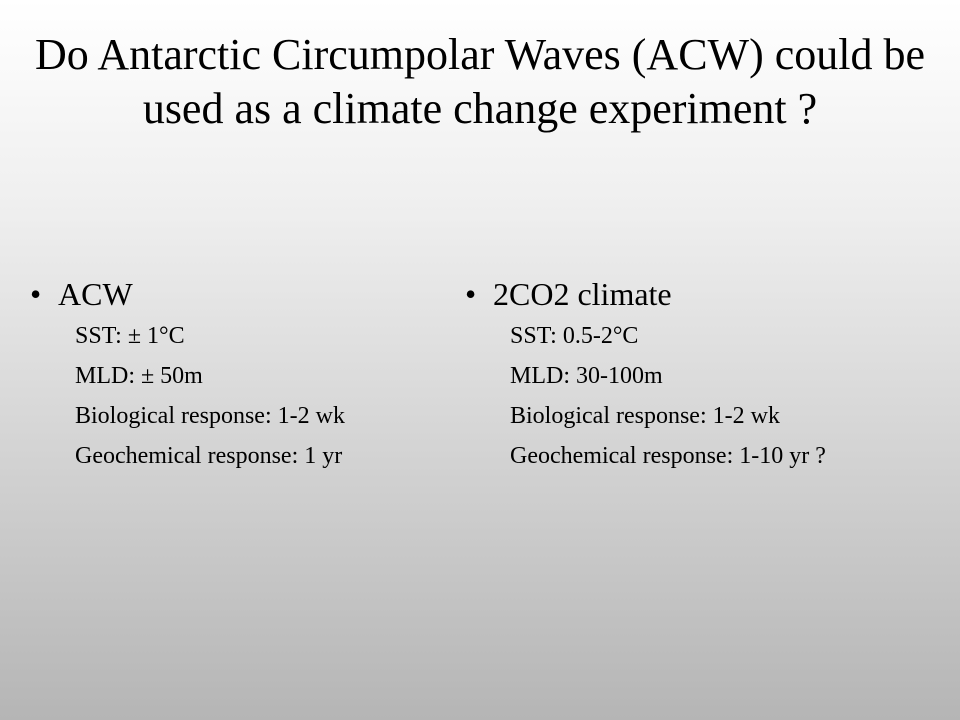  Describe the element at coordinates (645, 294) in the screenshot. I see `bullet-heading: 2CO2 climate` at that location.